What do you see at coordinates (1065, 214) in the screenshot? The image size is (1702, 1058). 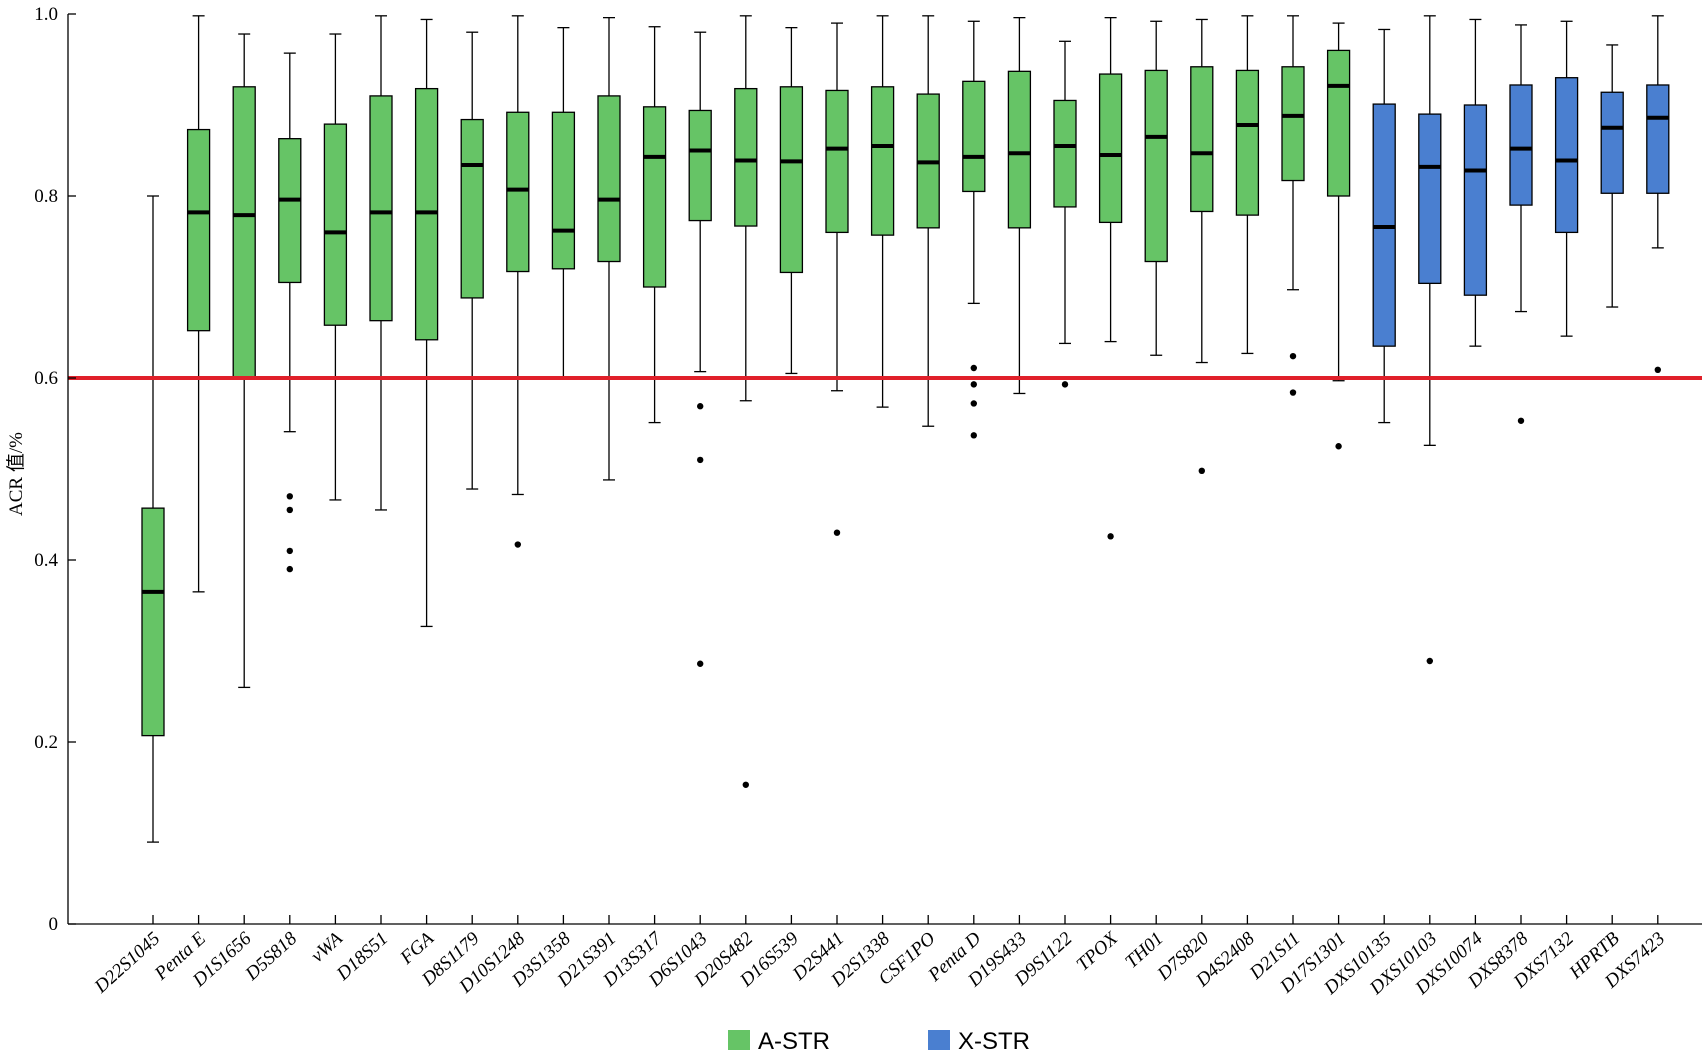 I see `box-d9s1122` at bounding box center [1065, 214].